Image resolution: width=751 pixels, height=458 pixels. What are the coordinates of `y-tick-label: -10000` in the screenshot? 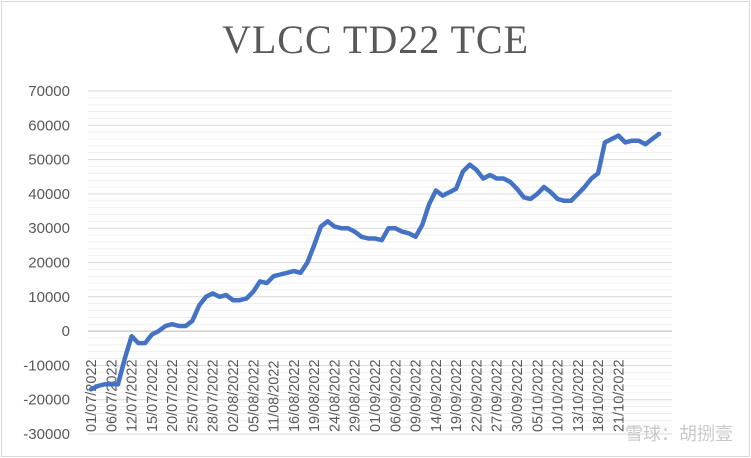 It's located at (46, 365).